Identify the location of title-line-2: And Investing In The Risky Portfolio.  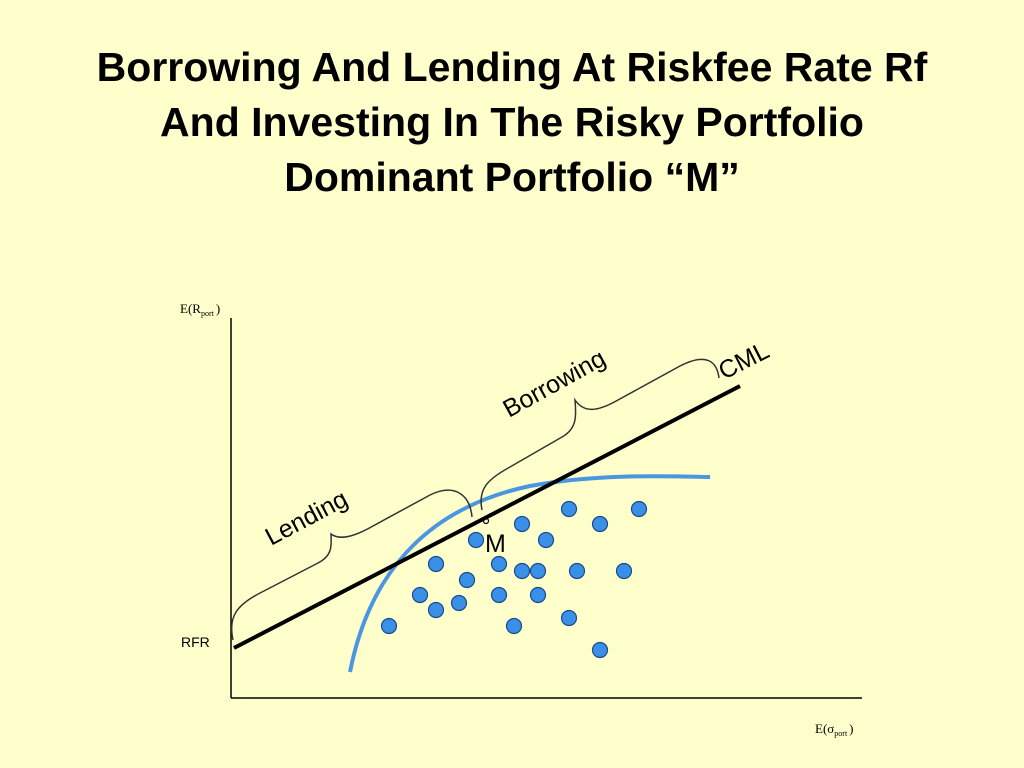
(512, 122).